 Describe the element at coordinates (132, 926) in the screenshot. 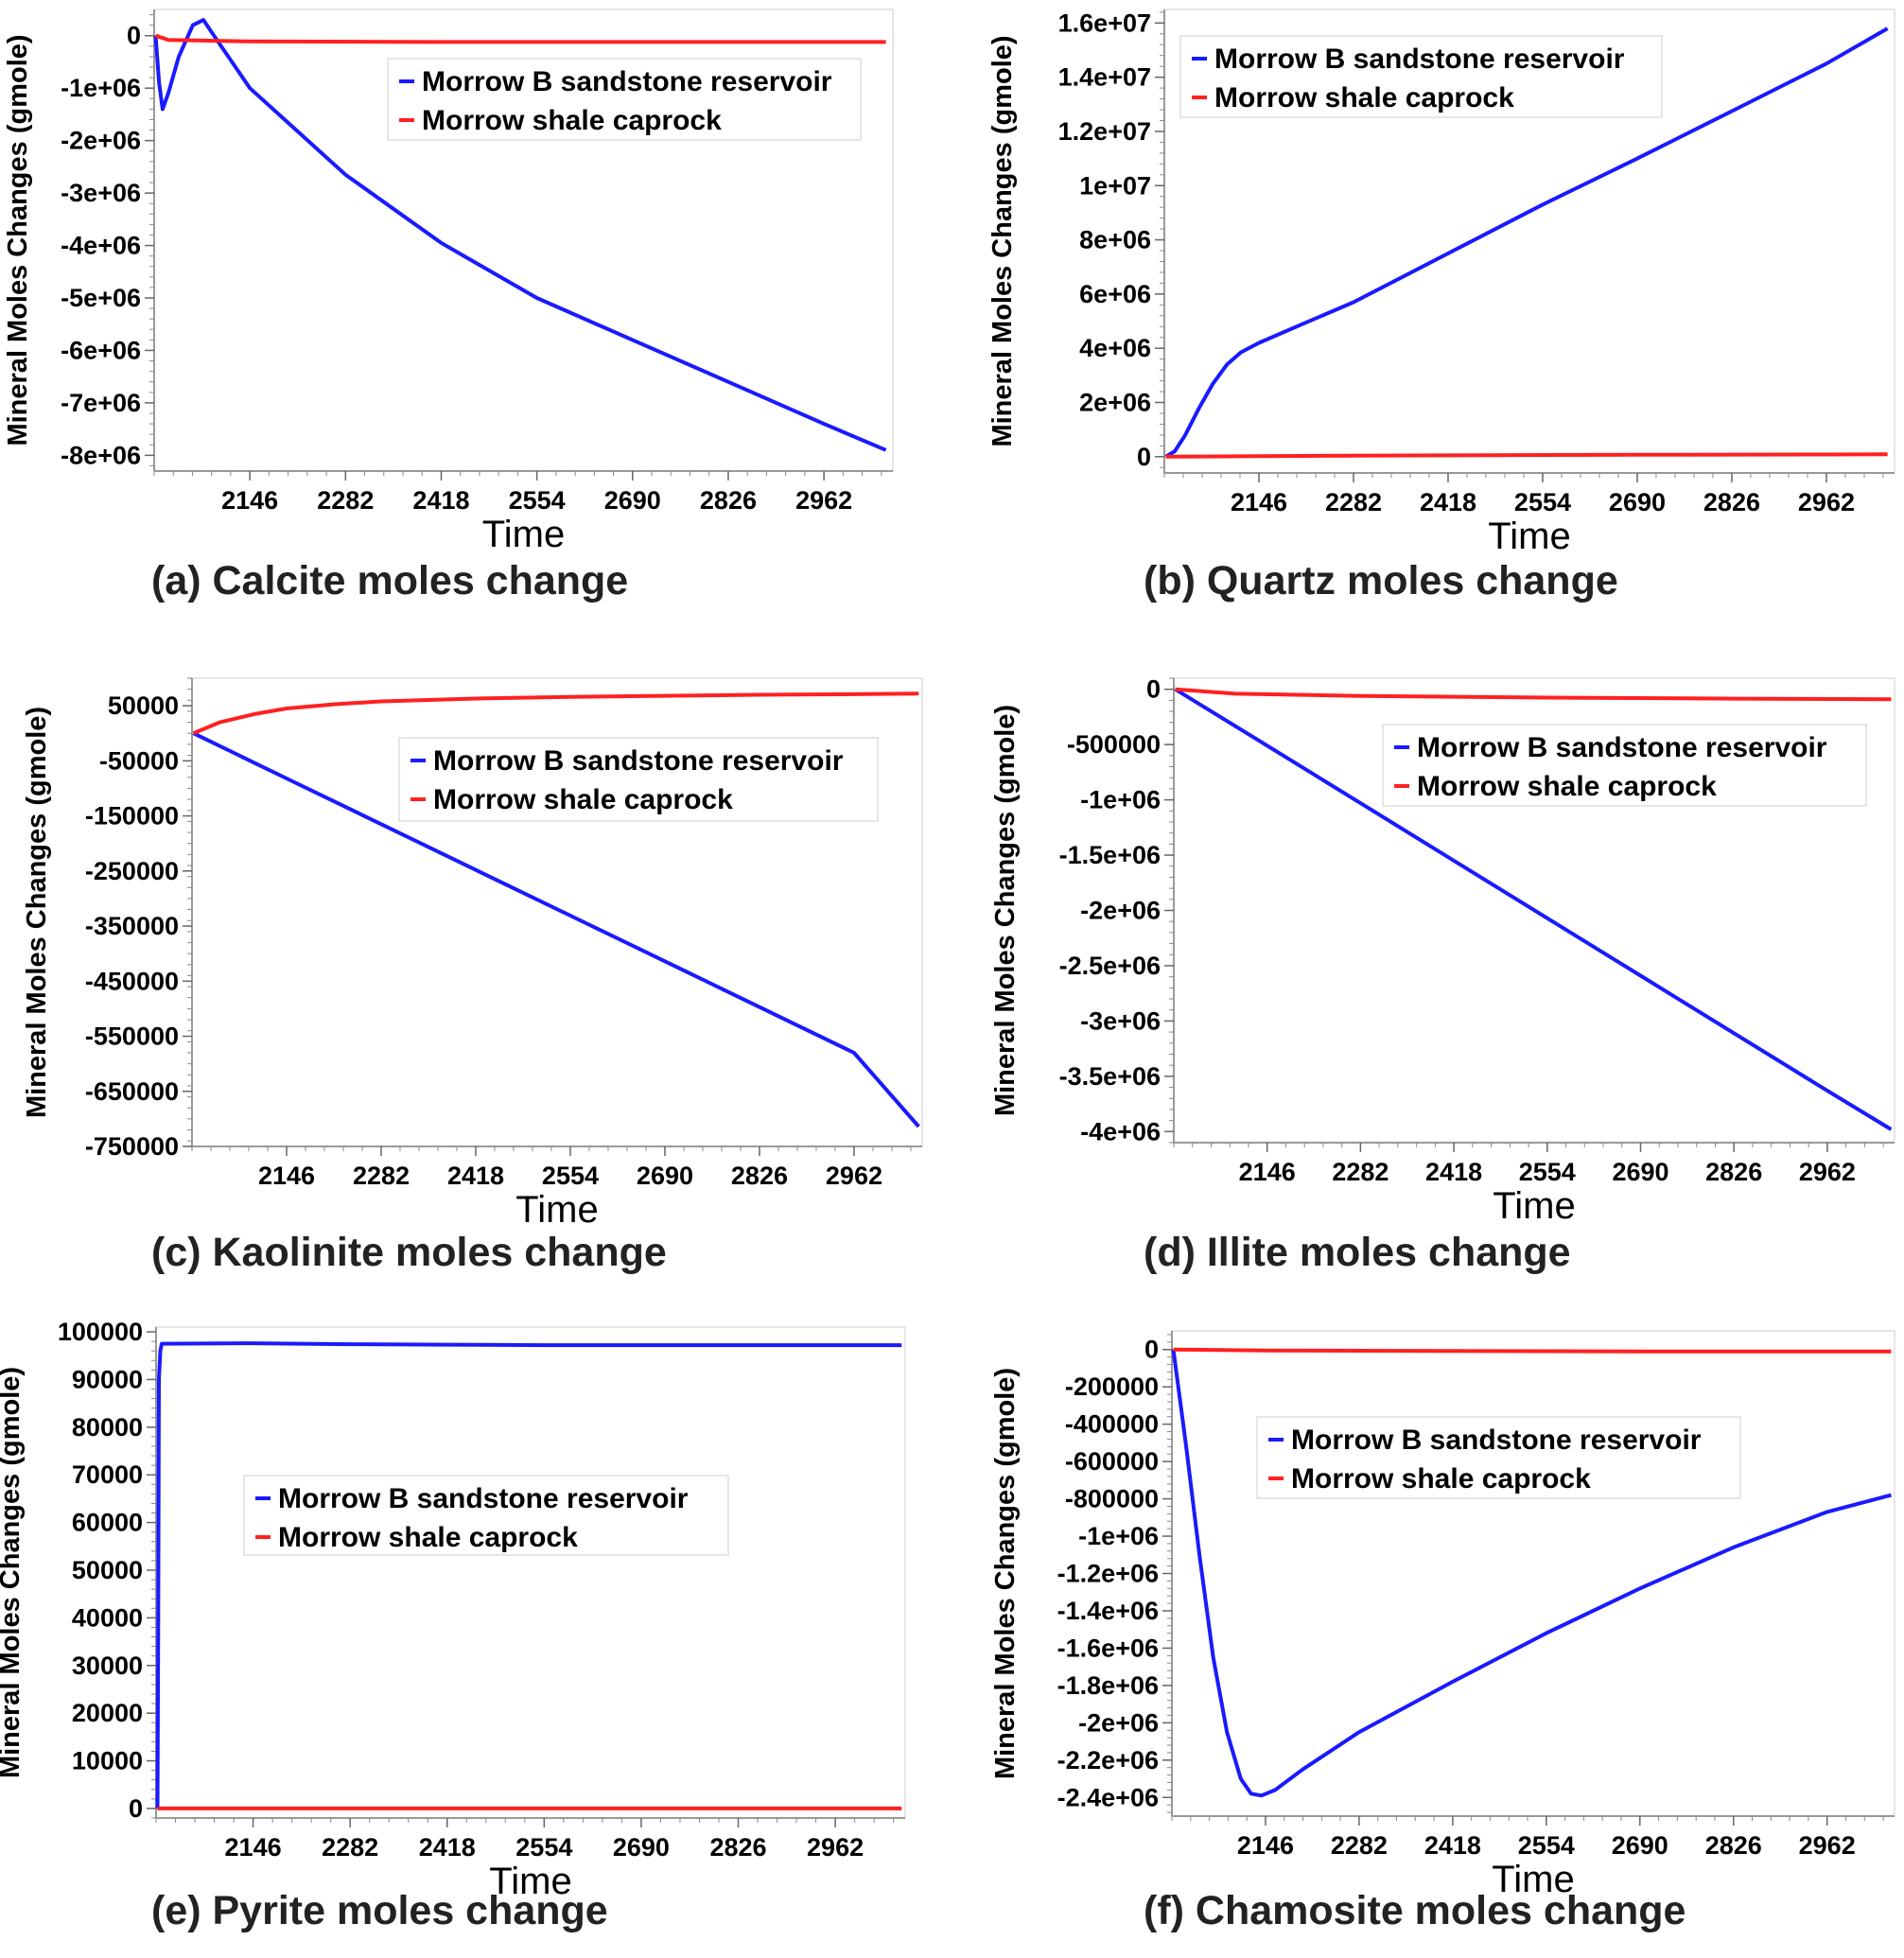

I see `y-tick-label: -350000` at that location.